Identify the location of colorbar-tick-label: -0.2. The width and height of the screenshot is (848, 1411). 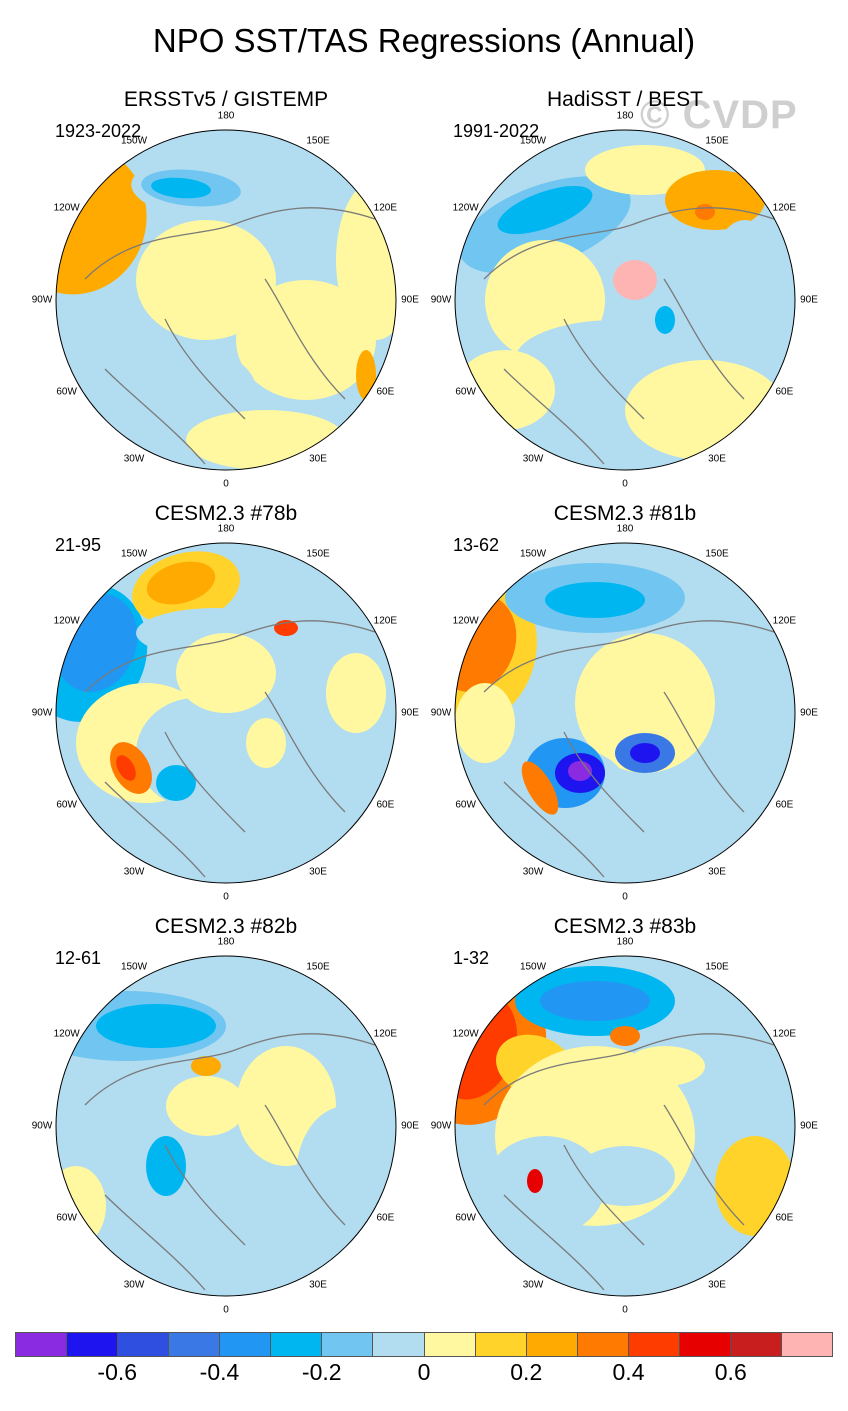
(321, 1372).